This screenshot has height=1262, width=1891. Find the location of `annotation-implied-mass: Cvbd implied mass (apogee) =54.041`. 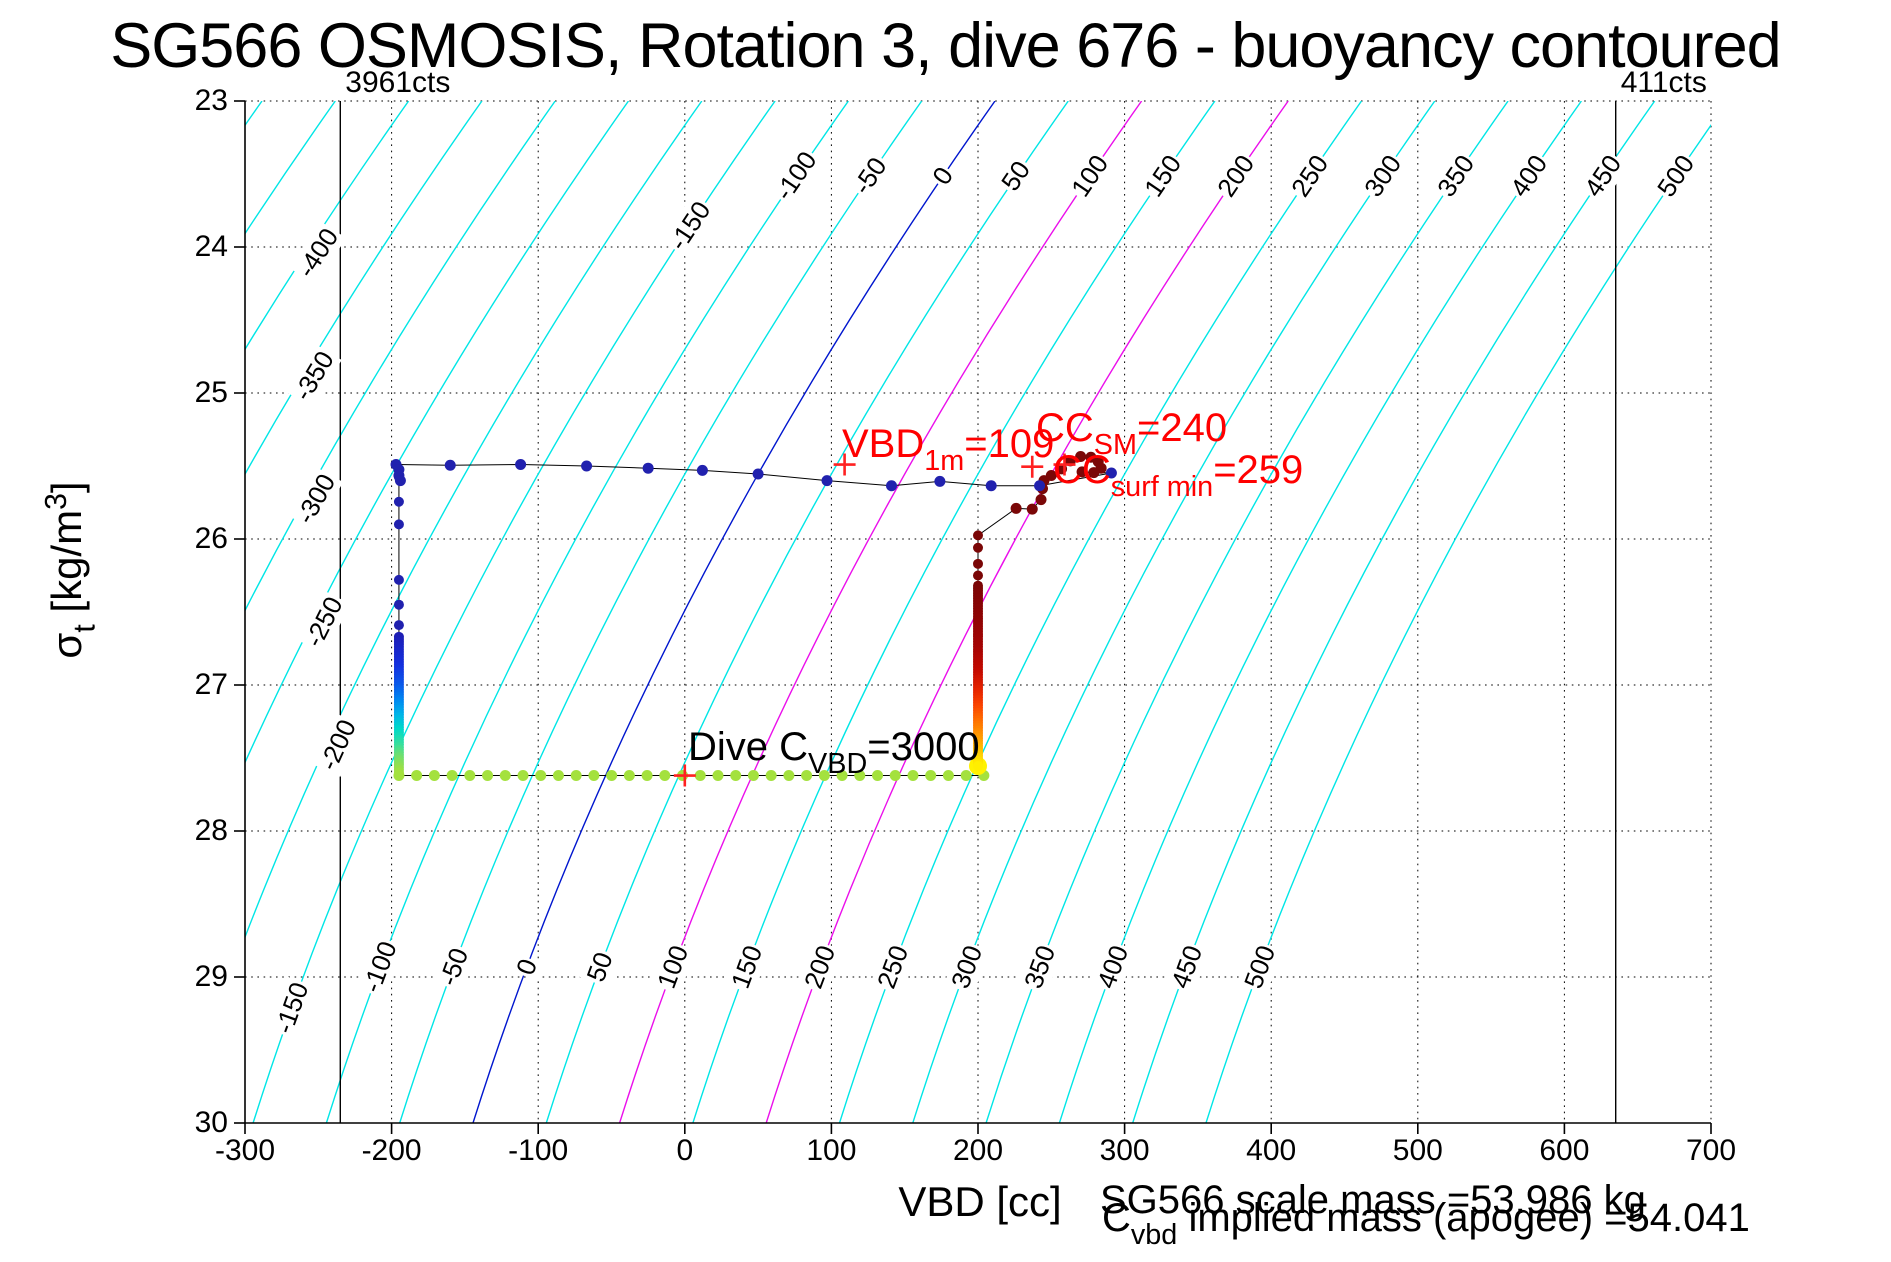

annotation-implied-mass: Cvbd implied mass (apogee) =54.041 is located at coordinates (1426, 1224).